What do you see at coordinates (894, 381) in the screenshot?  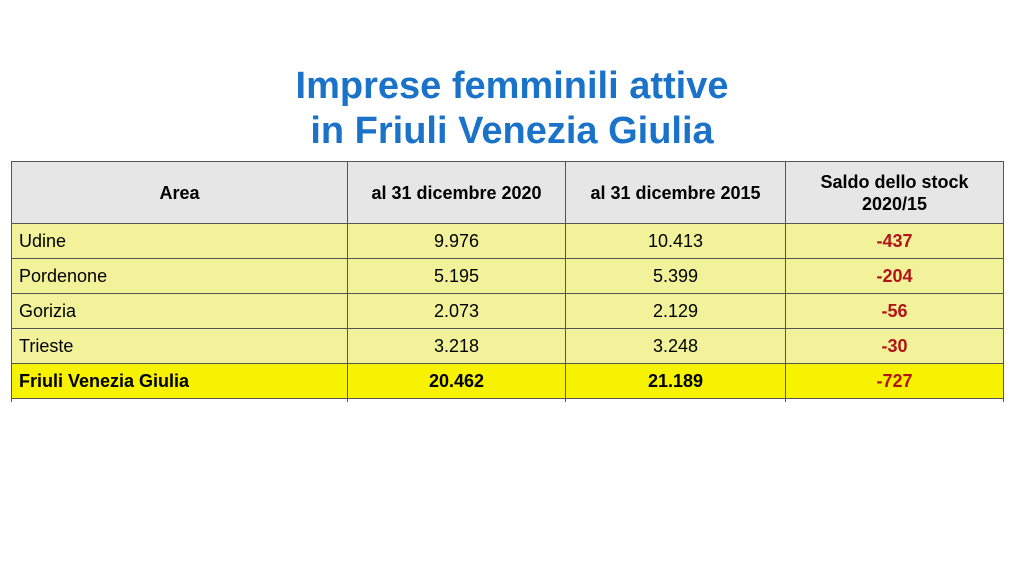 I see `total-saldo: -727` at bounding box center [894, 381].